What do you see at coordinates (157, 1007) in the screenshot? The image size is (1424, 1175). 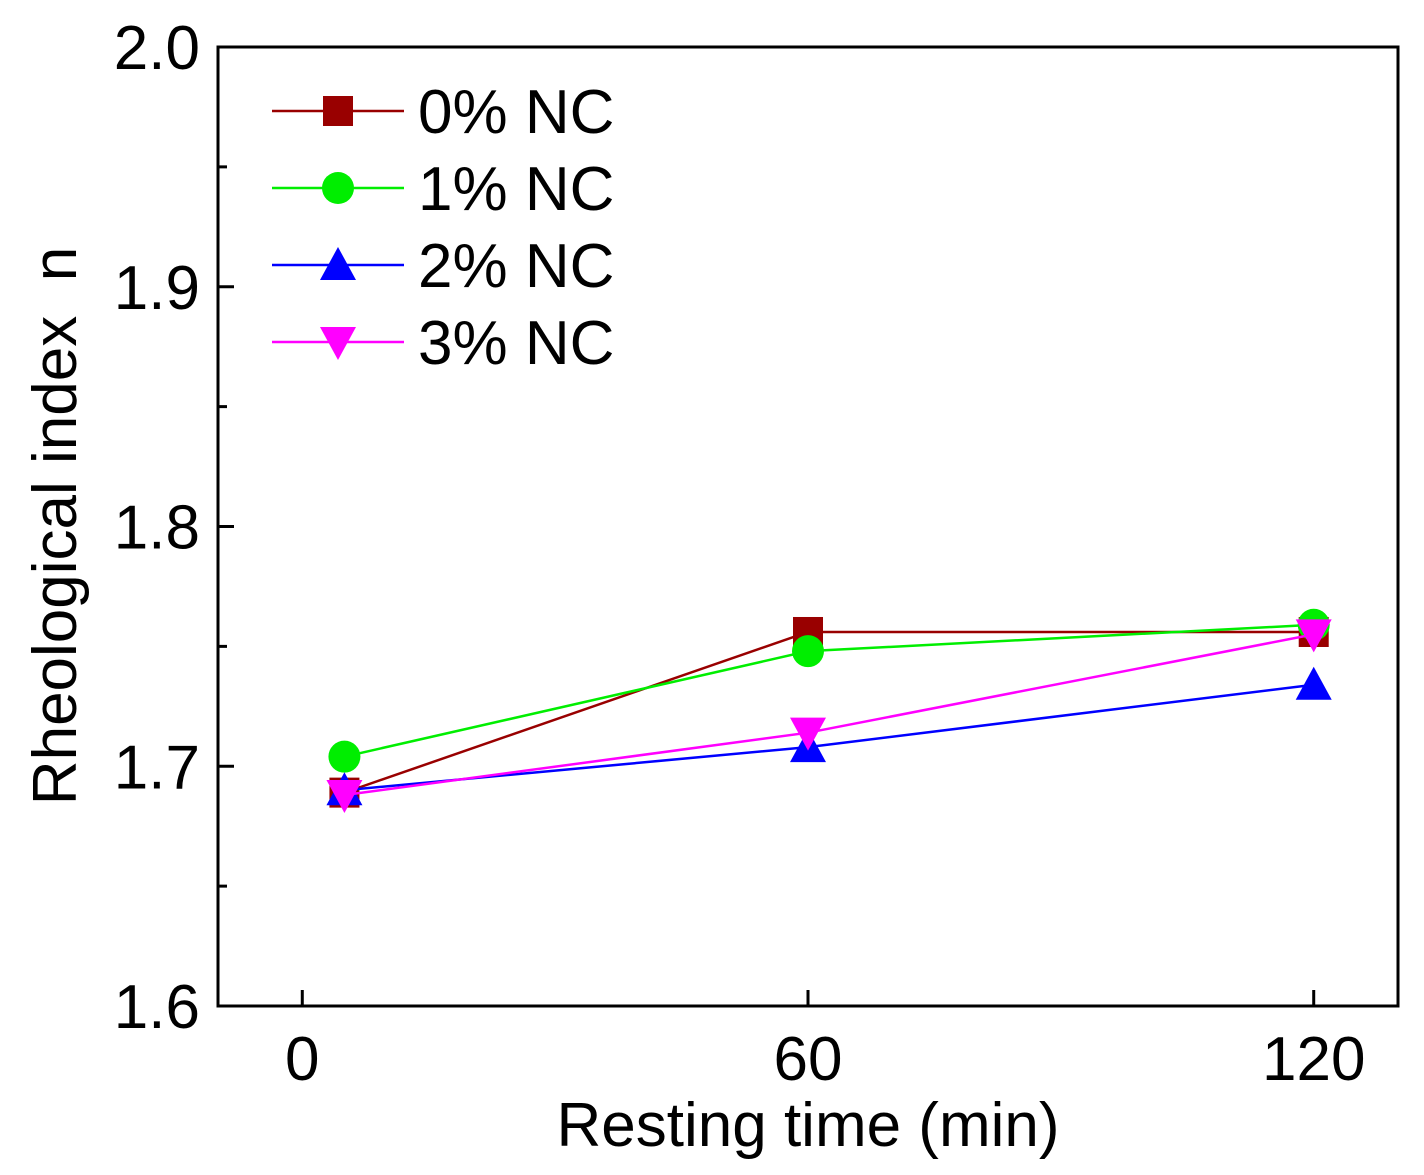 I see `y-tick-label: 1.6` at bounding box center [157, 1007].